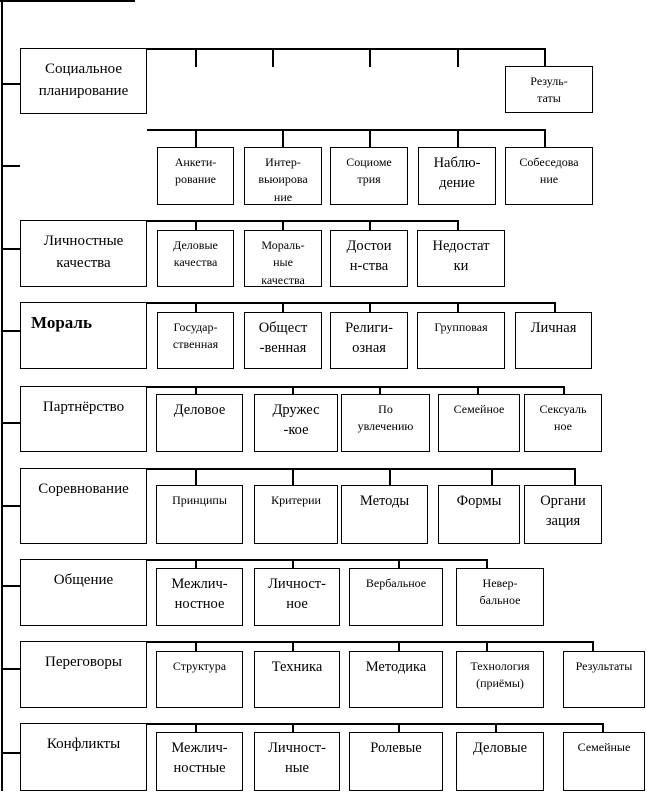 The height and width of the screenshot is (794, 647). I want to click on subcategory-box: Личная, so click(553, 340).